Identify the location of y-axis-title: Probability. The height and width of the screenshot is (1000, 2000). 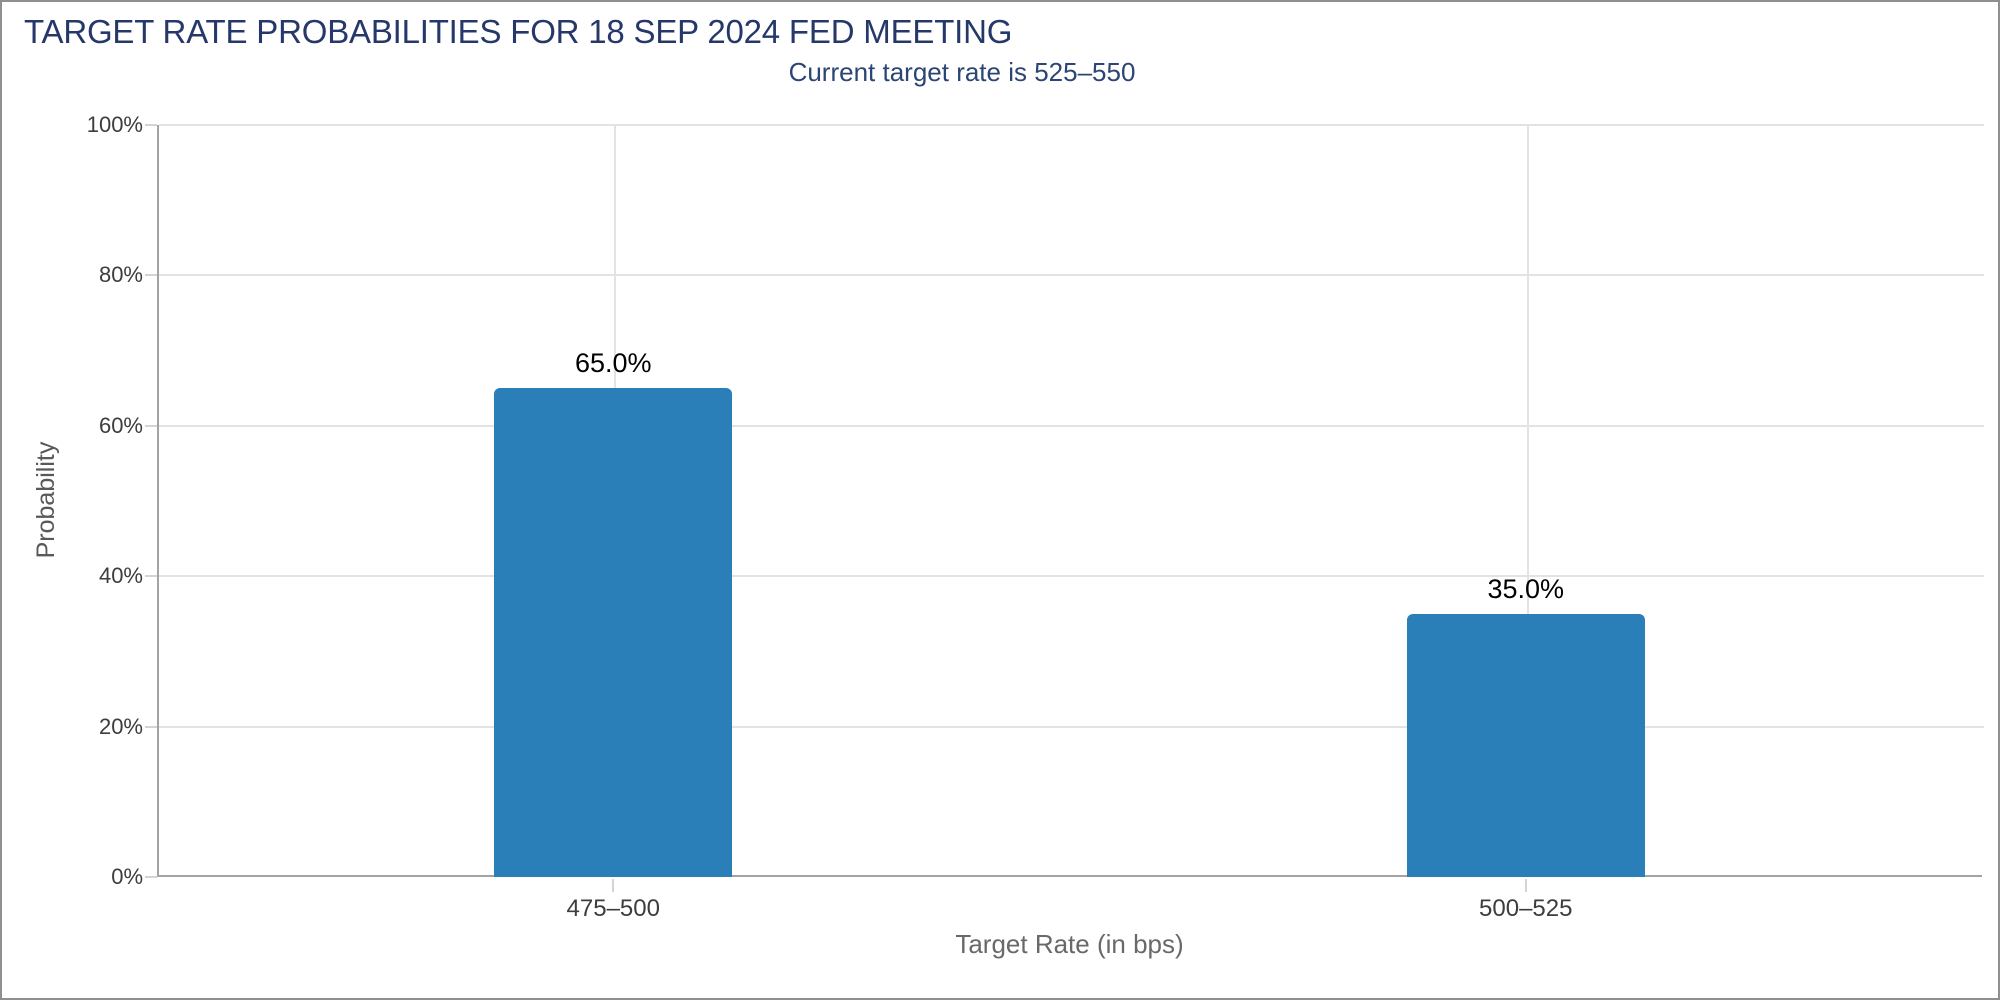
(46, 500).